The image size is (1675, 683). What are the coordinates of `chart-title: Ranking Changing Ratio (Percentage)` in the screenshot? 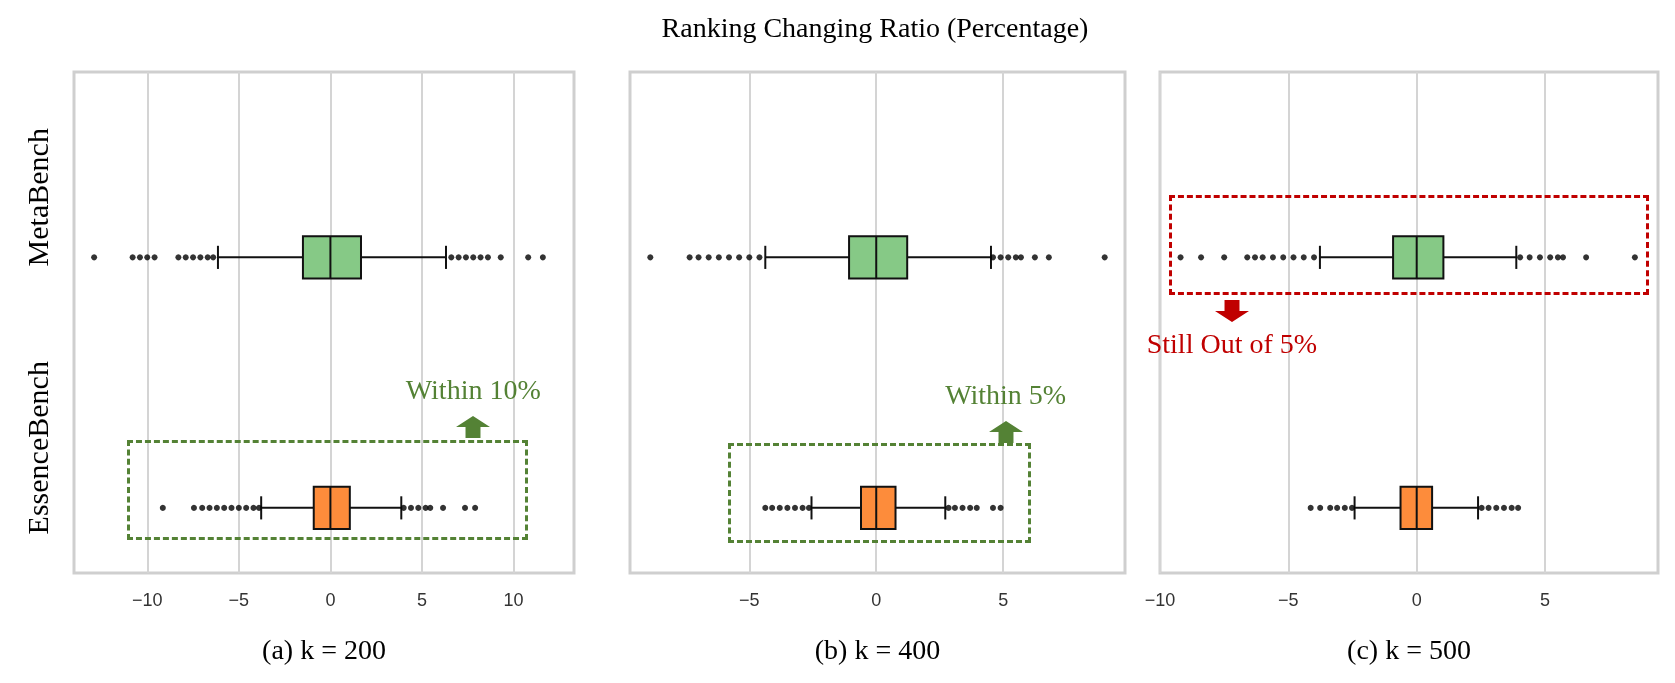 It's located at (875, 28).